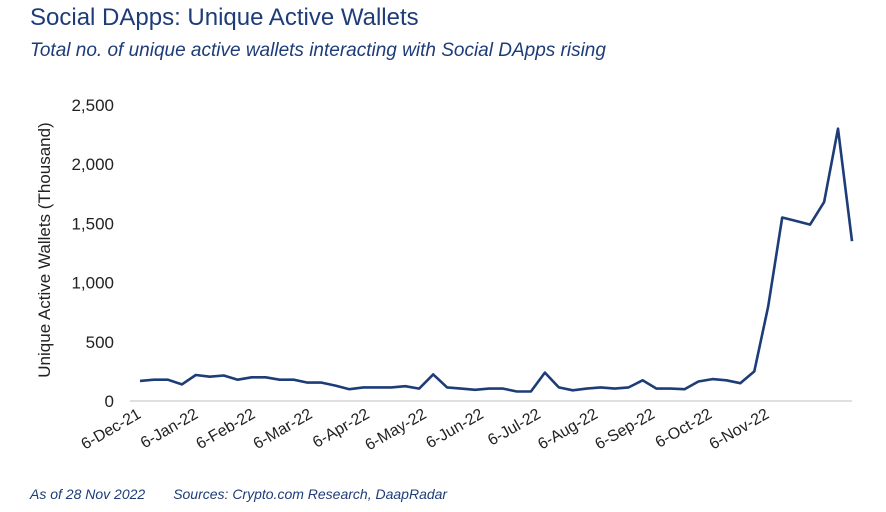 The image size is (886, 512). Describe the element at coordinates (283, 429) in the screenshot. I see `x-tick-label: 6-Mar-22` at that location.